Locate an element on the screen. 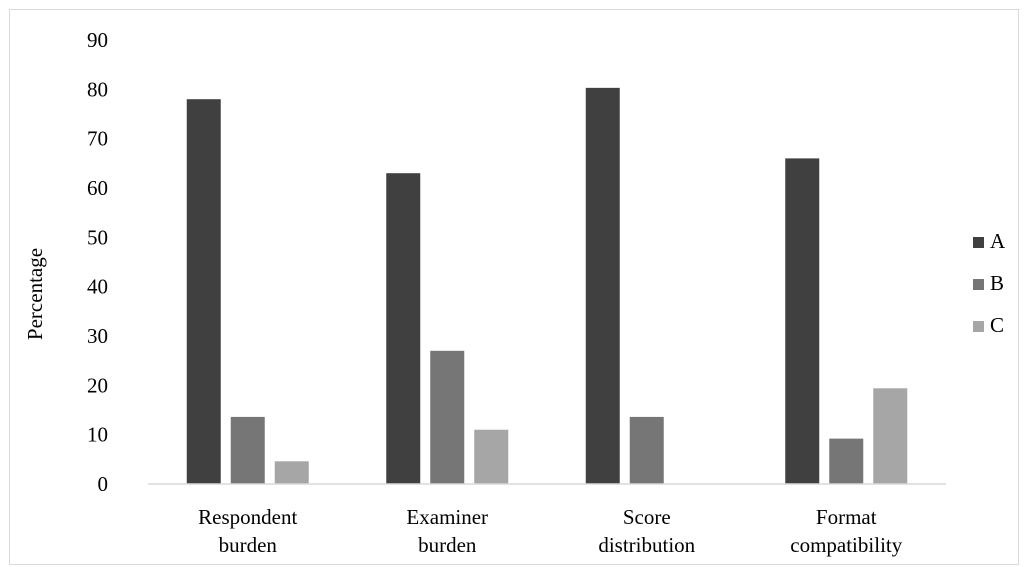  x-category-label: Score is located at coordinates (647, 517).